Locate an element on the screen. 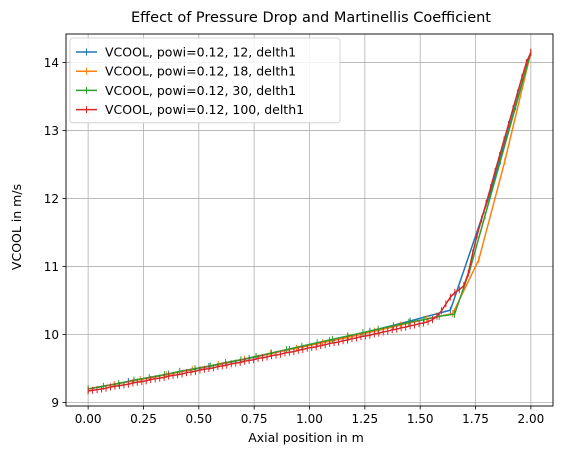  x-tick-label: 1.00 is located at coordinates (309, 419).